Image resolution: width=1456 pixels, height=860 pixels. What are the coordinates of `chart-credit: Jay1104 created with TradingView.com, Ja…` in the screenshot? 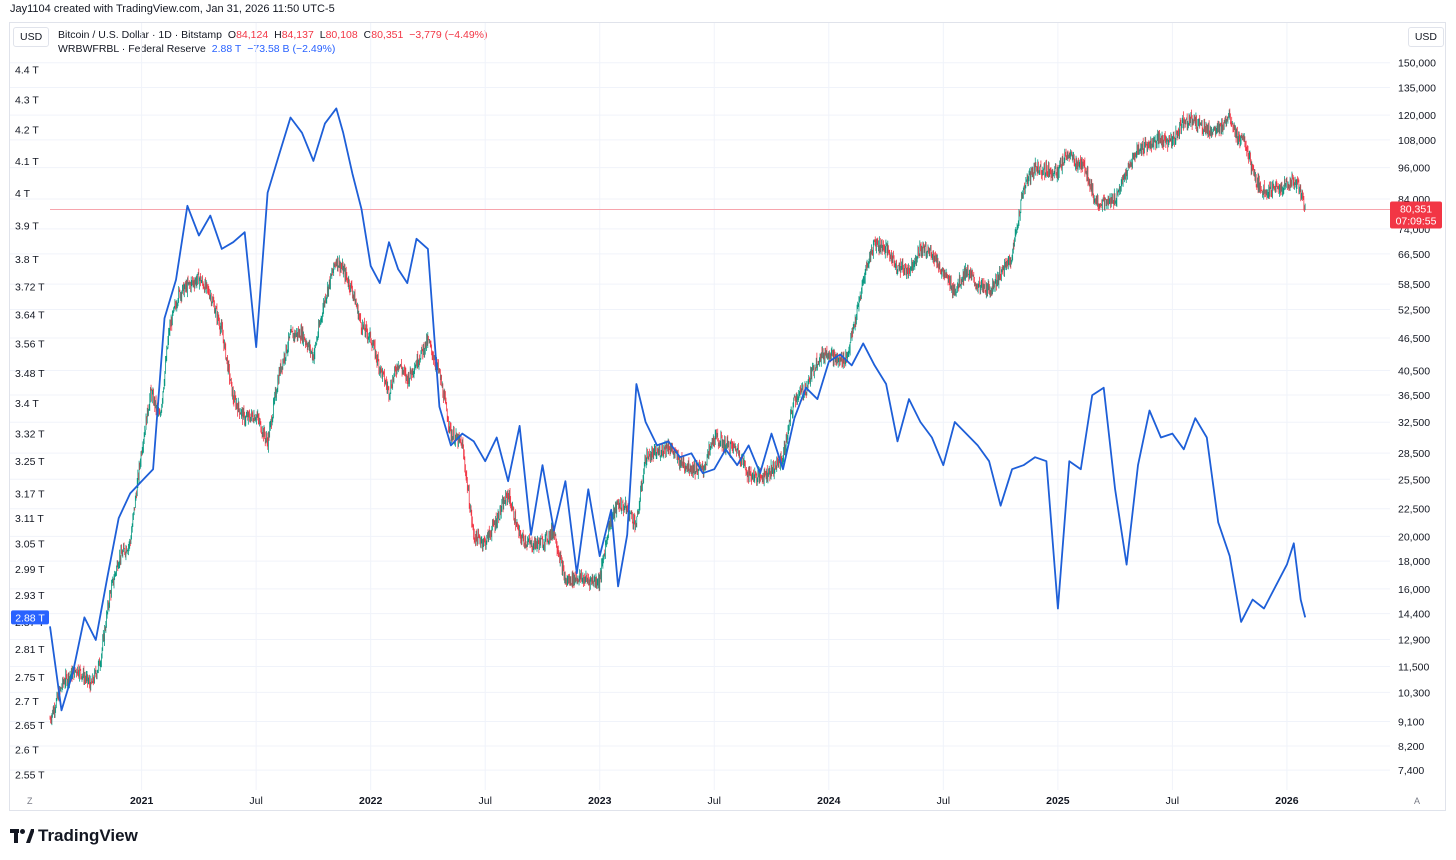 It's located at (172, 9).